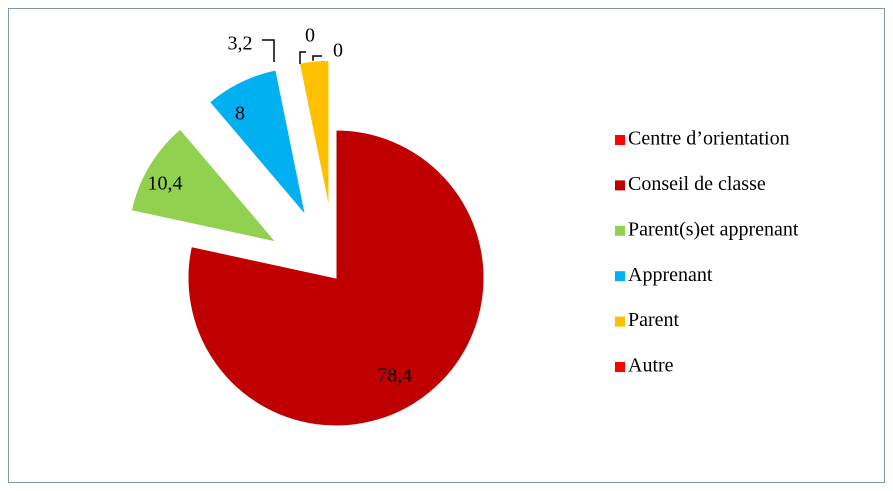  Describe the element at coordinates (394, 376) in the screenshot. I see `data-label: 78,4` at that location.